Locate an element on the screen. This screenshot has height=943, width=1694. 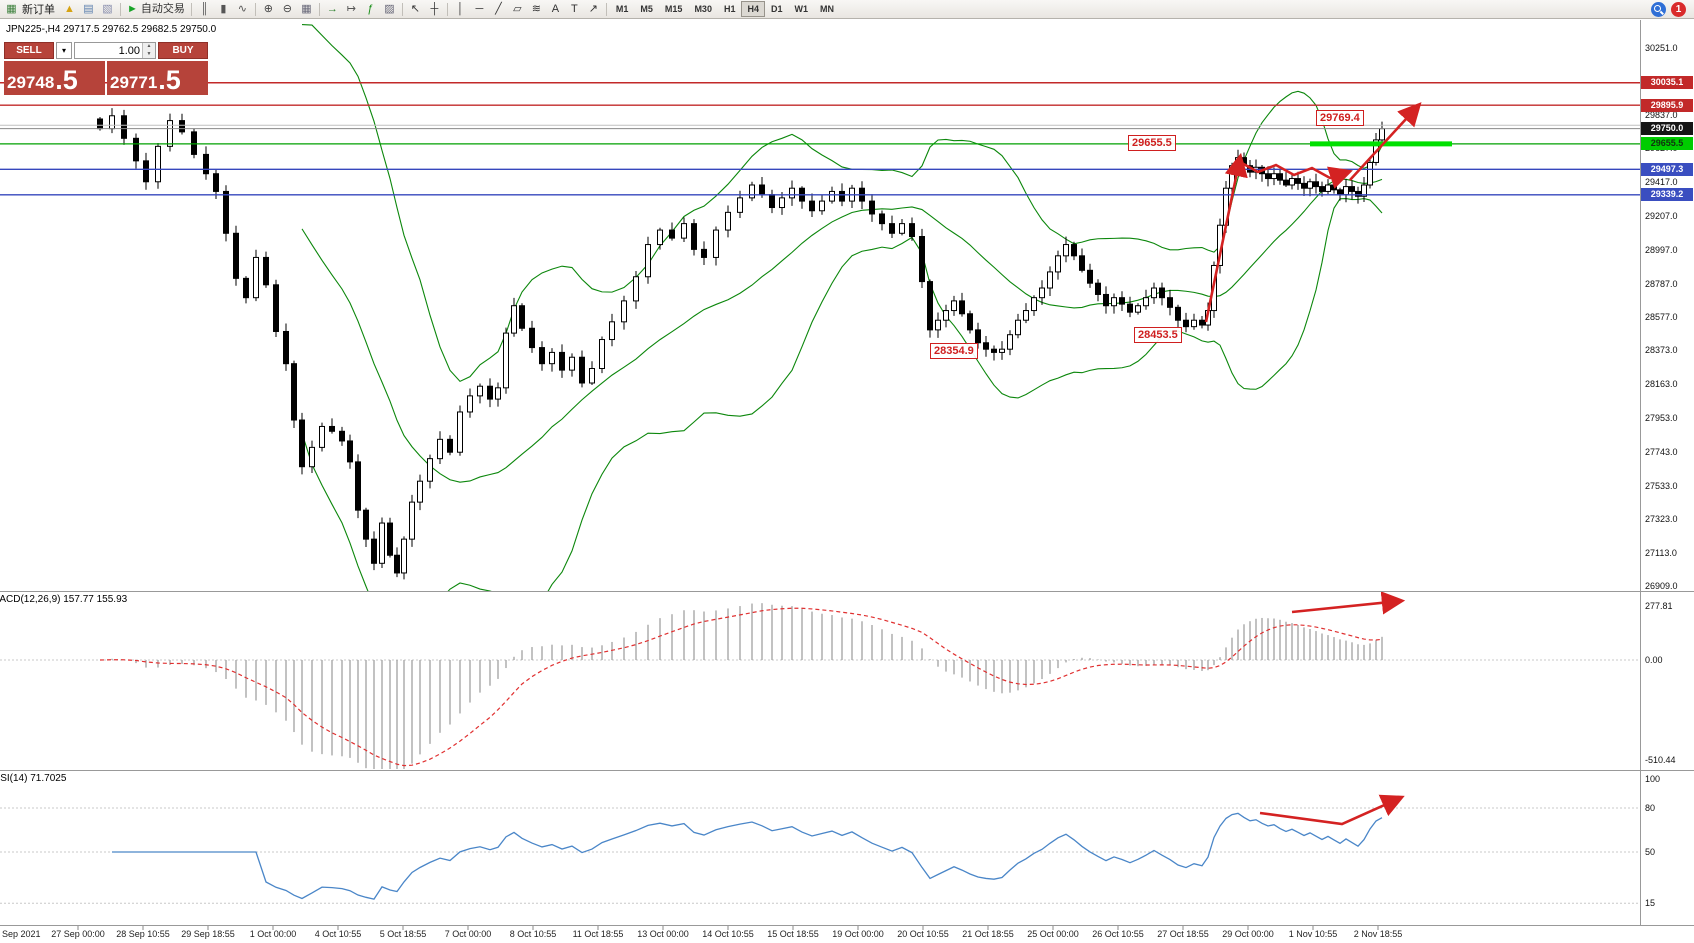
price-scale-label: 27533.0 is located at coordinates (1661, 485).